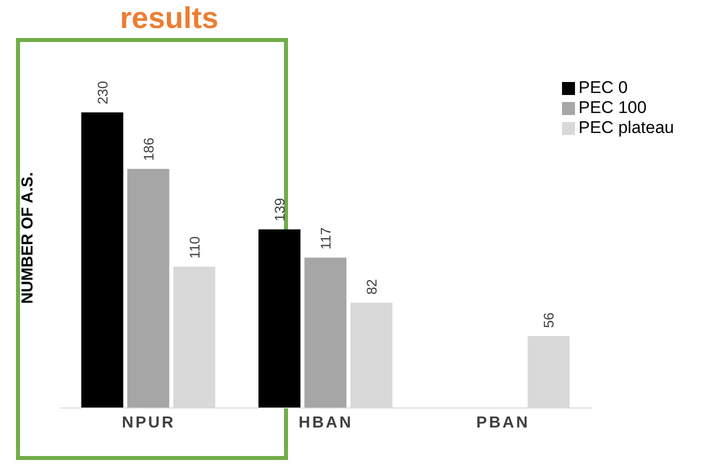  What do you see at coordinates (371, 286) in the screenshot?
I see `data-label: 82` at bounding box center [371, 286].